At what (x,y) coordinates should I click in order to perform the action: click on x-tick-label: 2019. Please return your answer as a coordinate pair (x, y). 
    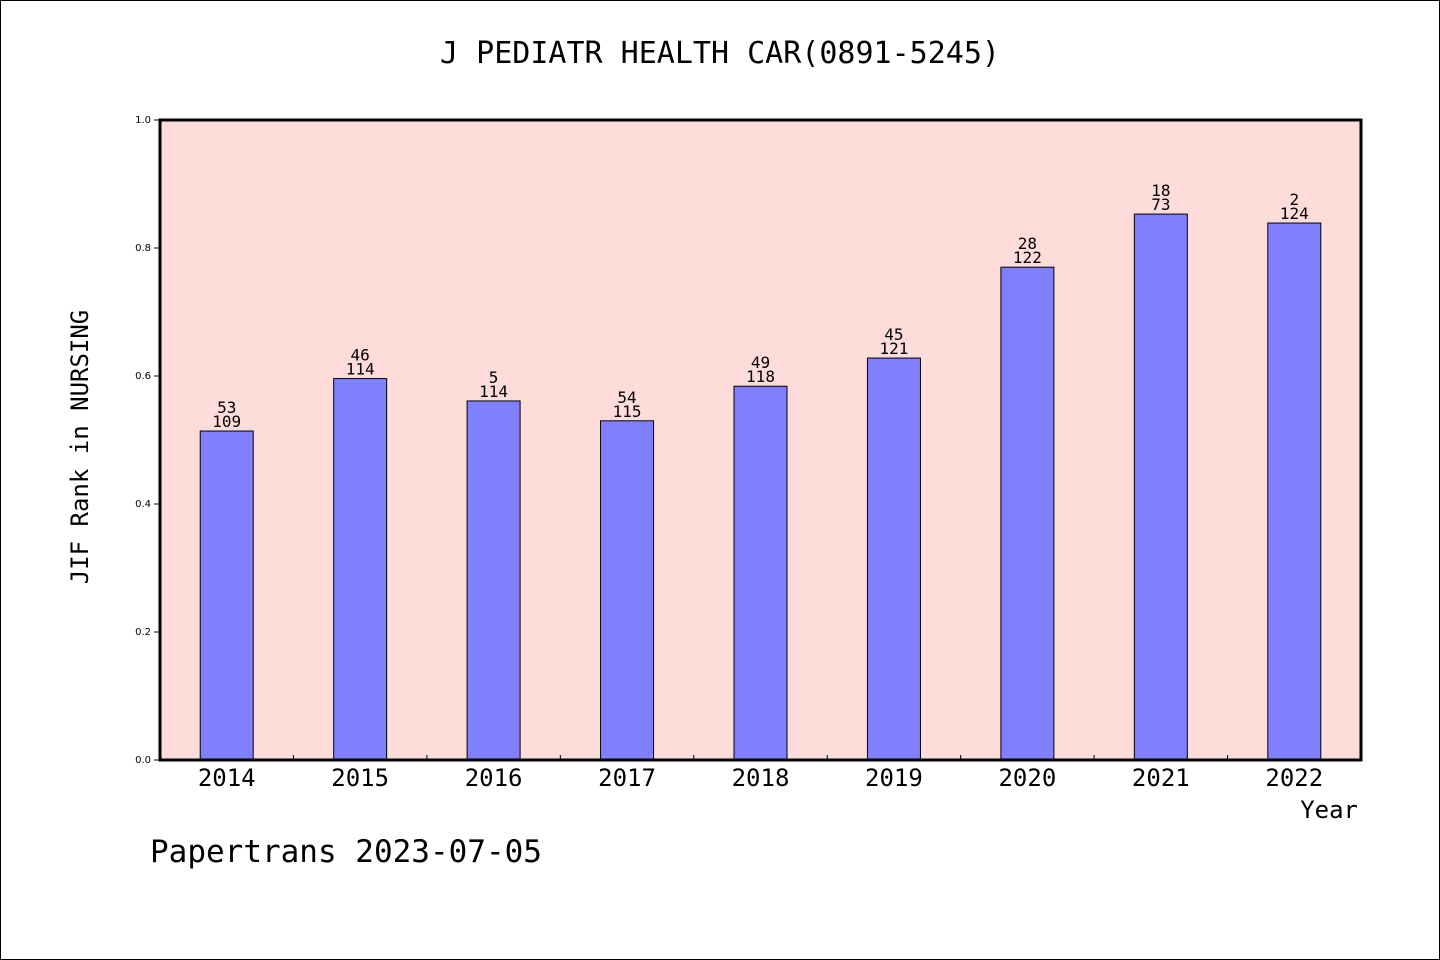
    Looking at the image, I should click on (894, 778).